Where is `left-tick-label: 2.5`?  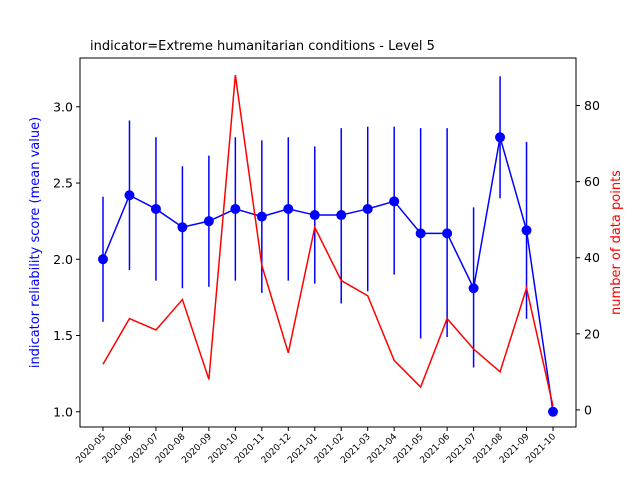 left-tick-label: 2.5 is located at coordinates (63, 183).